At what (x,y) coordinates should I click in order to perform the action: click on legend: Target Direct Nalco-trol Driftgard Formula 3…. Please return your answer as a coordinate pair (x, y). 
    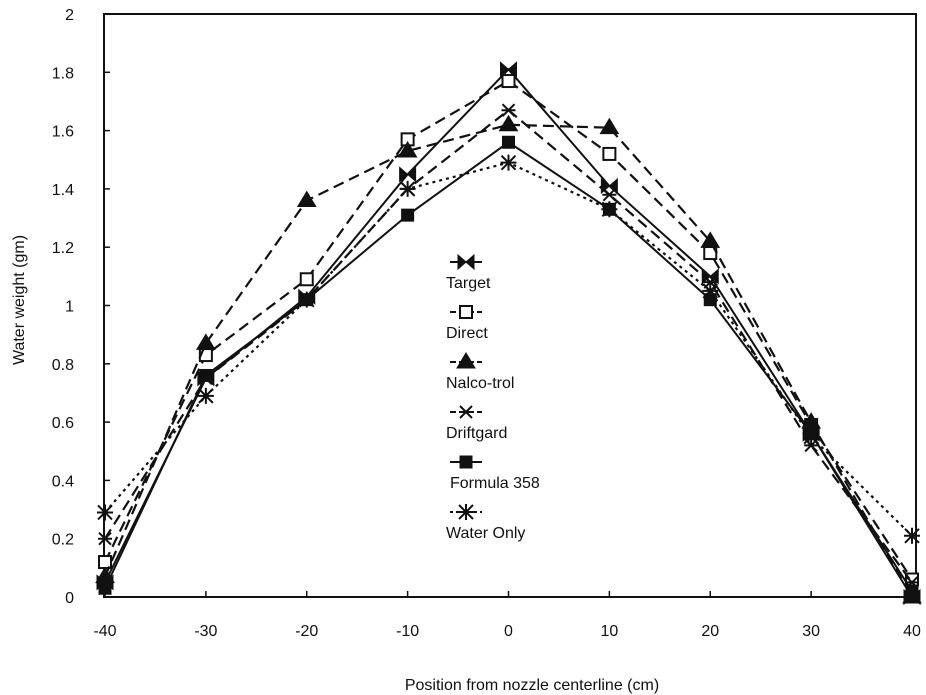
    Looking at the image, I should click on (493, 397).